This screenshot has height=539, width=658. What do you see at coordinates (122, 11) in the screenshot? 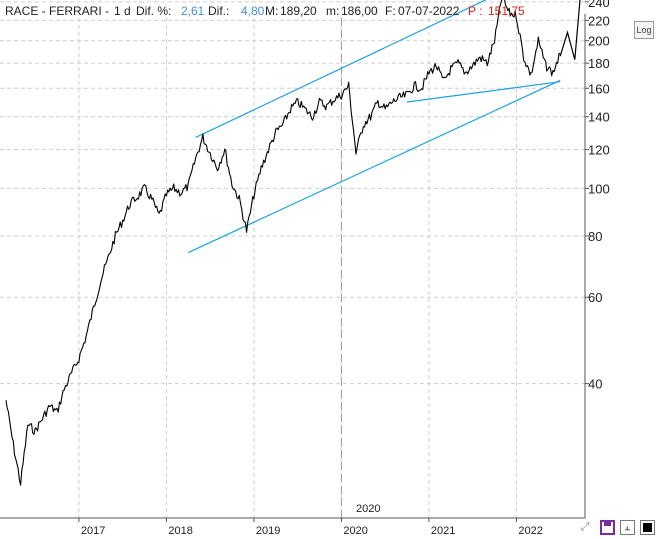
I see `interval-label: 1 d` at bounding box center [122, 11].